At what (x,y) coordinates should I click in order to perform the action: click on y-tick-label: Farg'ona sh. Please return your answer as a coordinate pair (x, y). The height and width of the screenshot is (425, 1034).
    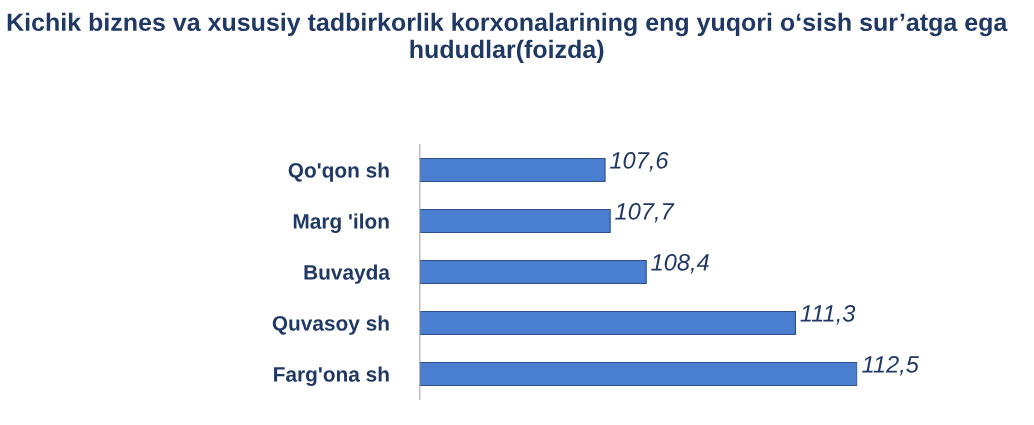
    Looking at the image, I should click on (331, 376).